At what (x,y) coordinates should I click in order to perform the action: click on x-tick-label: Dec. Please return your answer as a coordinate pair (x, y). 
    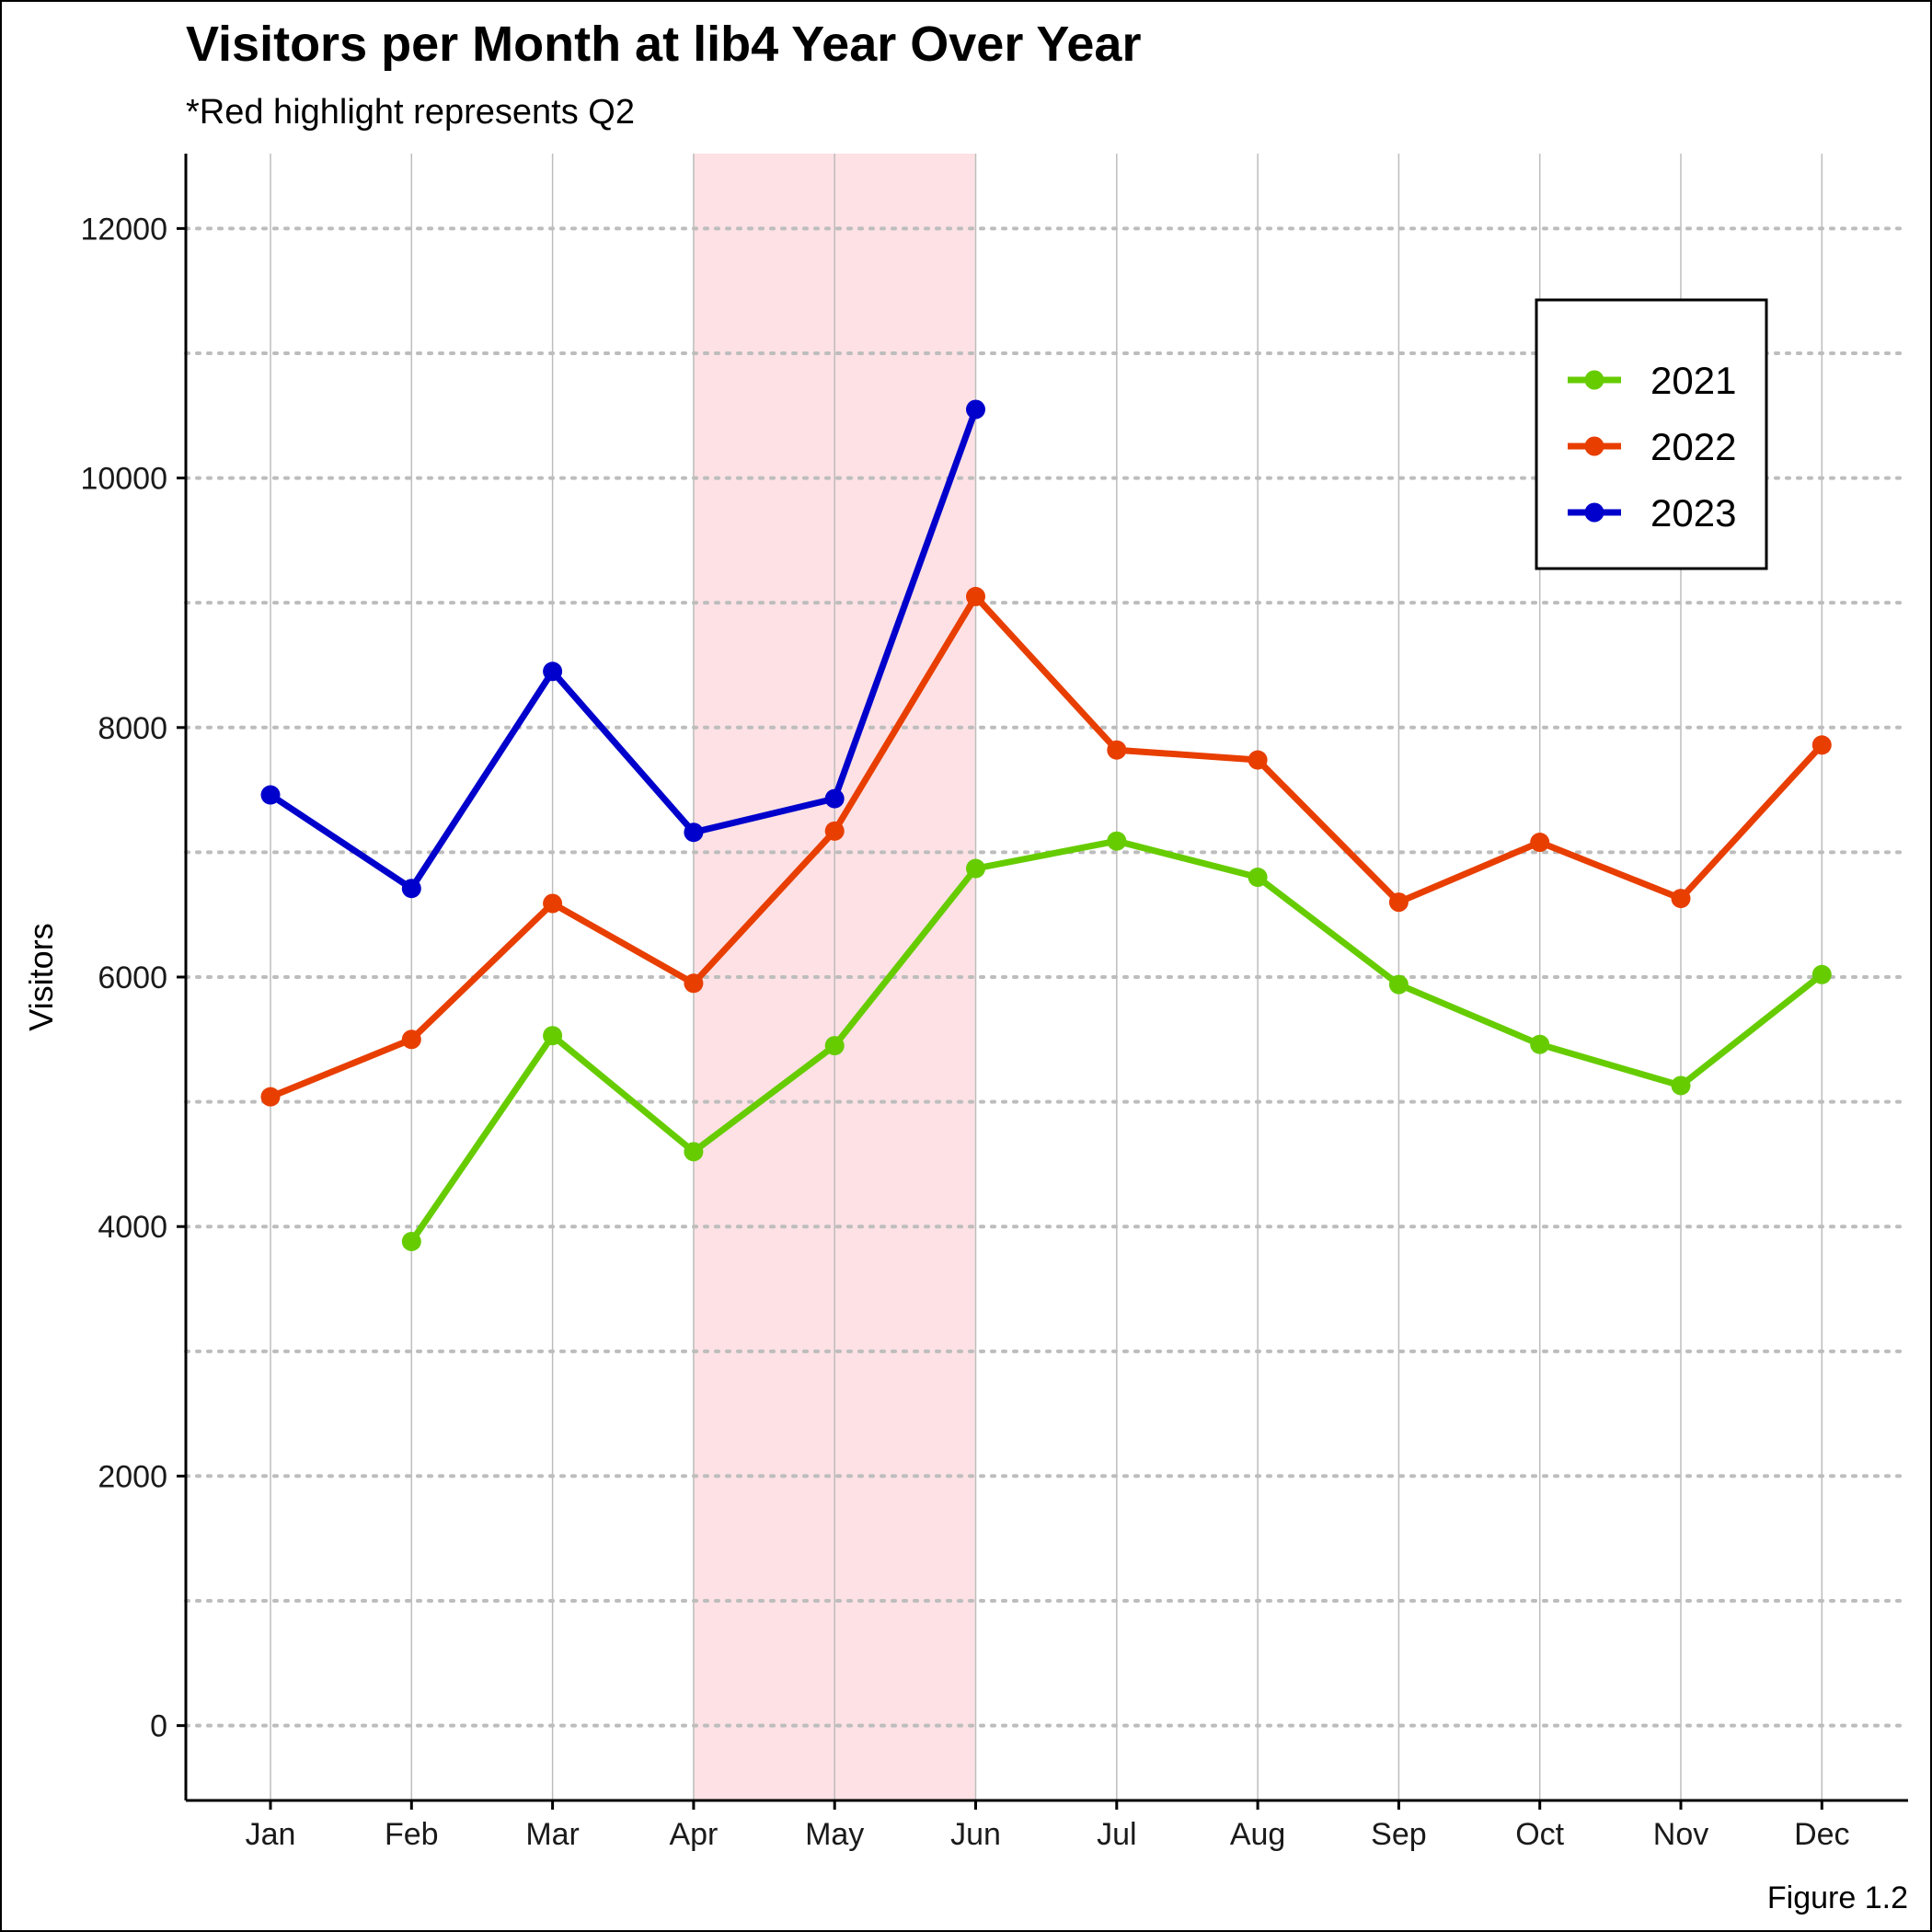
    Looking at the image, I should click on (1821, 1834).